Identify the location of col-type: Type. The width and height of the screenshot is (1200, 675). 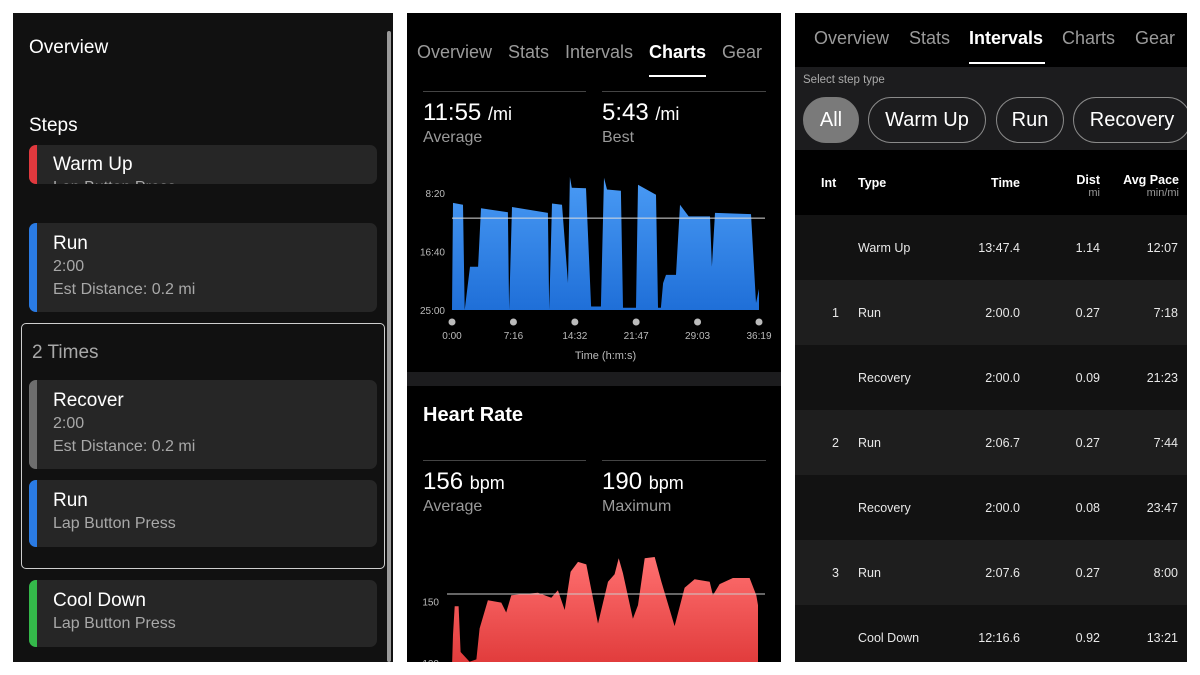
(872, 182).